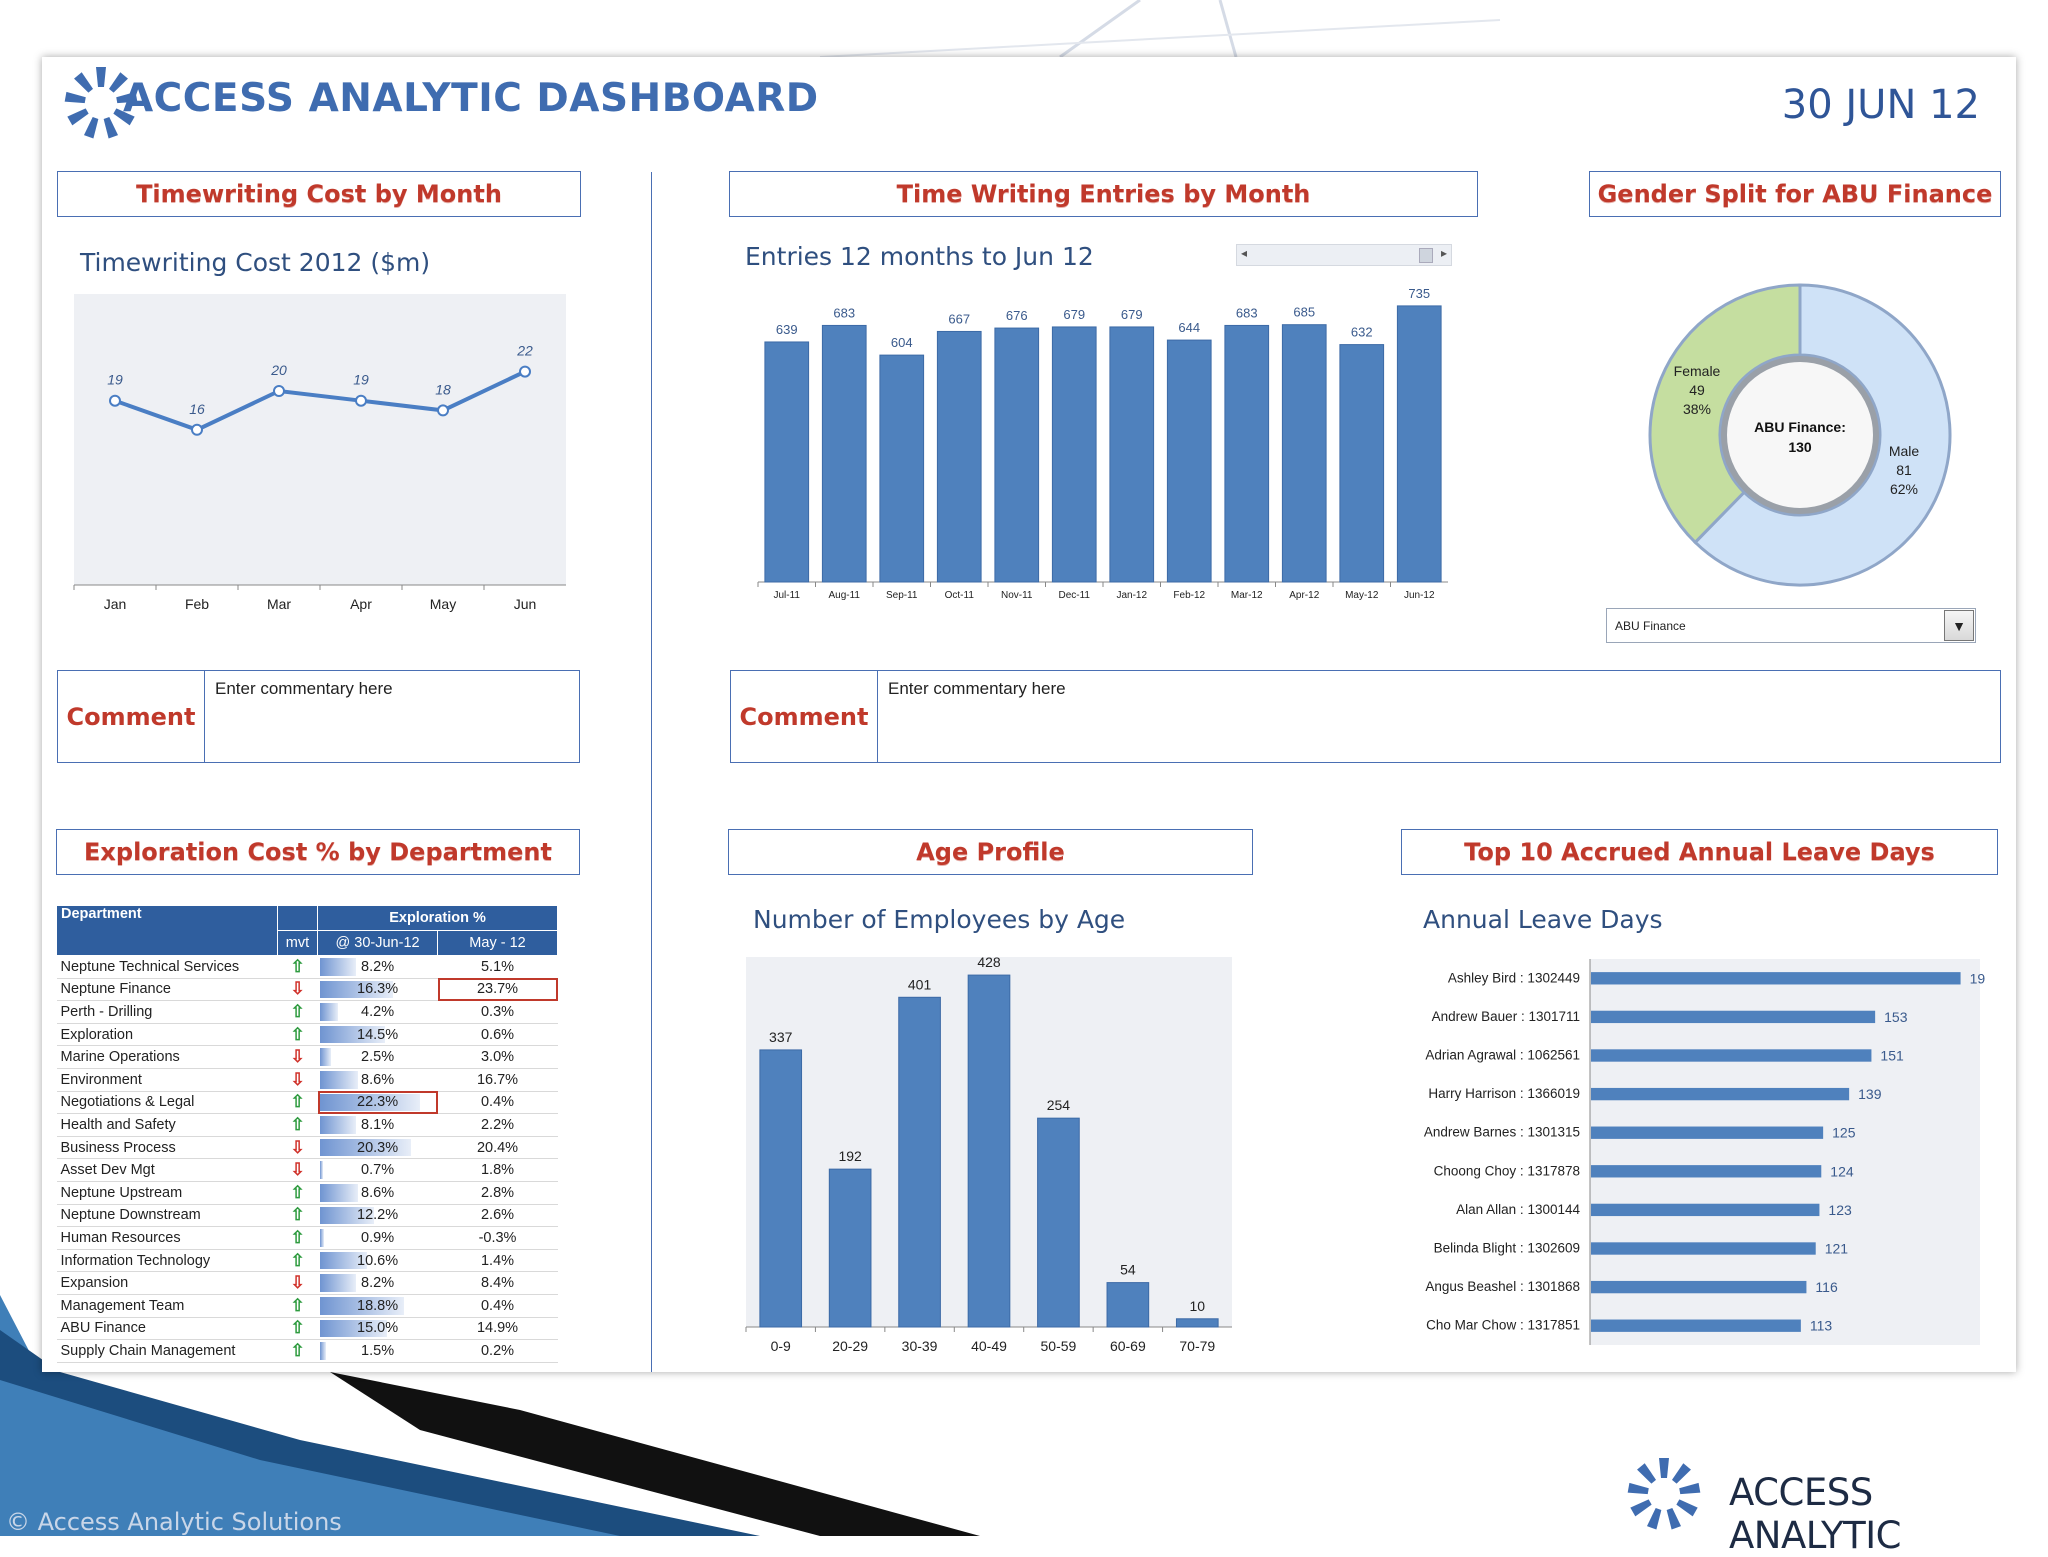 The width and height of the screenshot is (2048, 1557). Describe the element at coordinates (304, 688) in the screenshot. I see `comment-input-left: Enter commentary here` at that location.